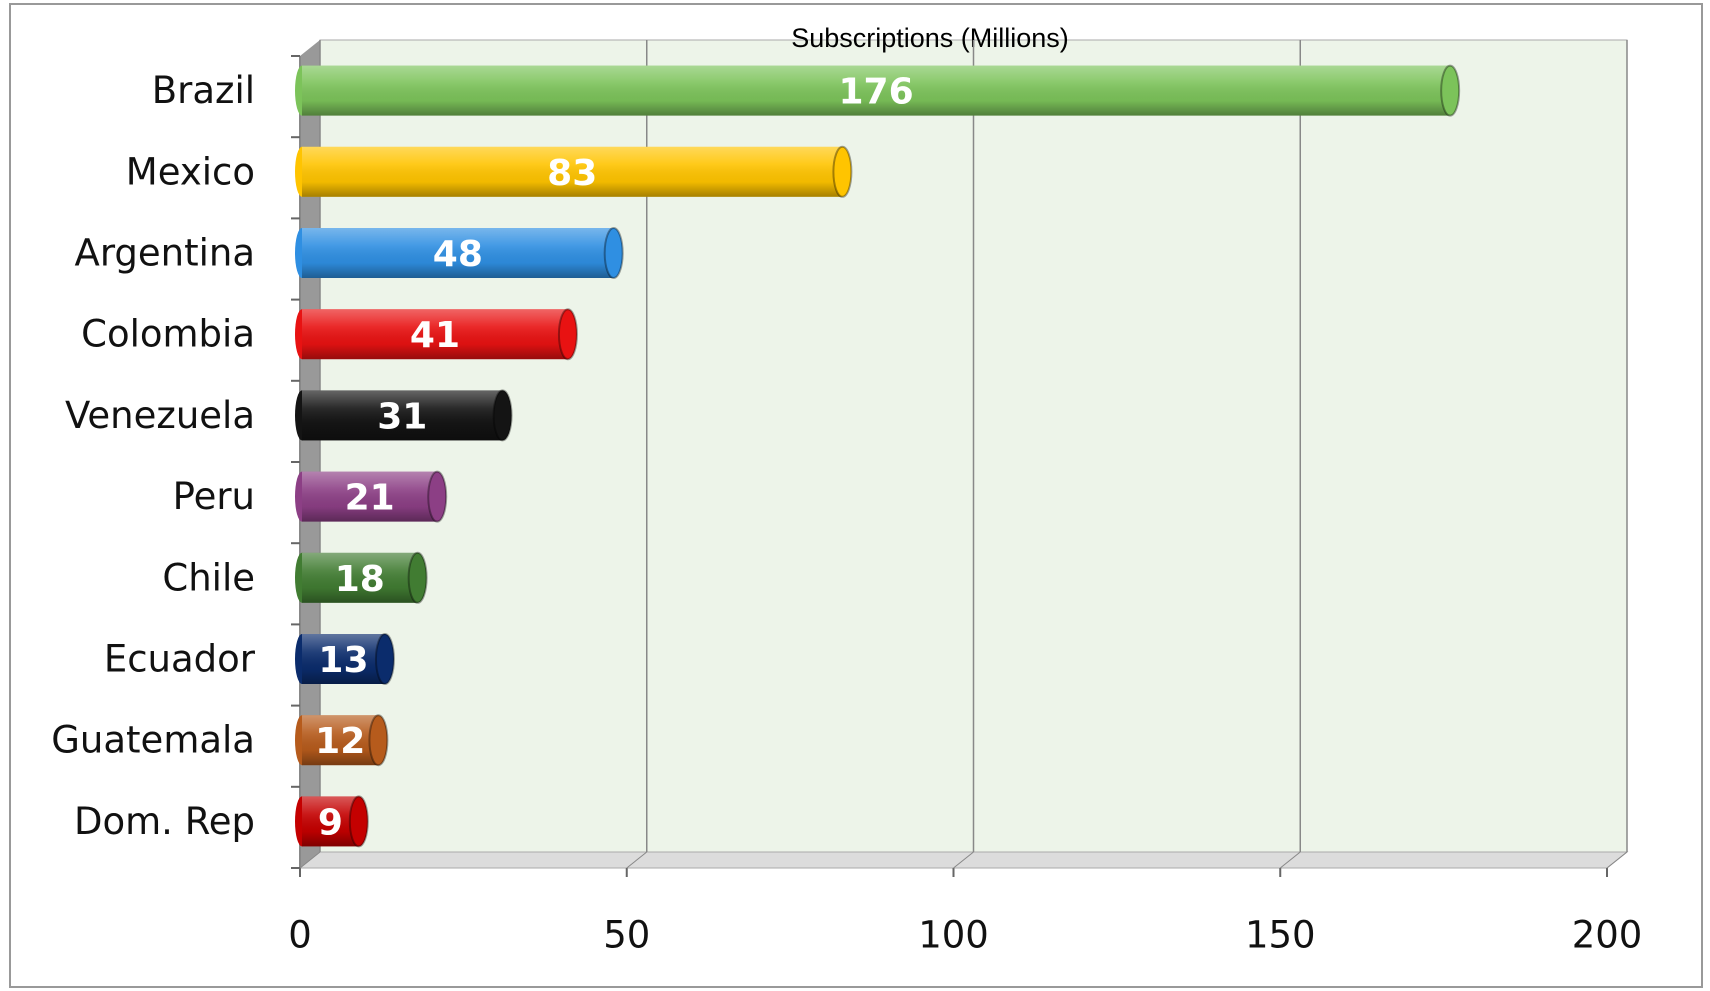 This screenshot has width=1710, height=991. I want to click on value-label: 21, so click(370, 498).